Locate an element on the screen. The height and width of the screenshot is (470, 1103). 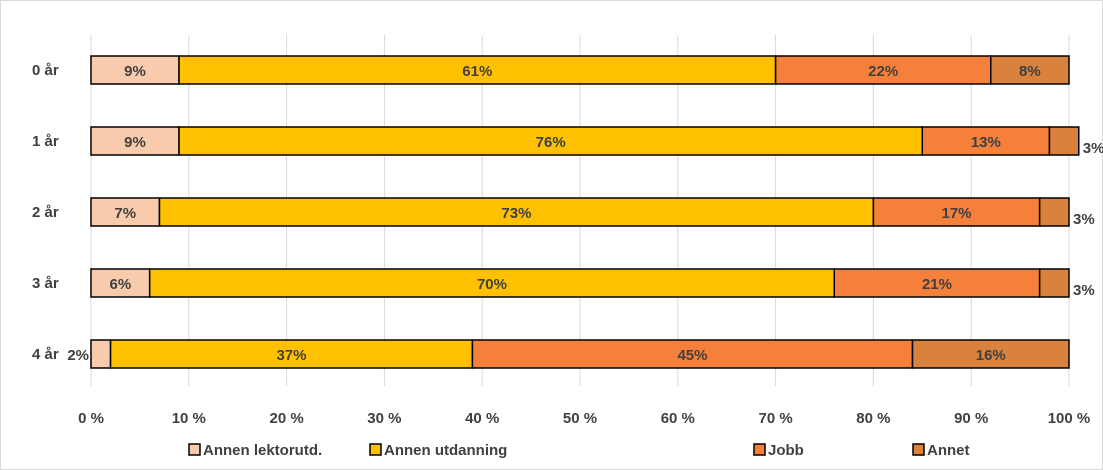
x-tick-label: 100 % is located at coordinates (1069, 418).